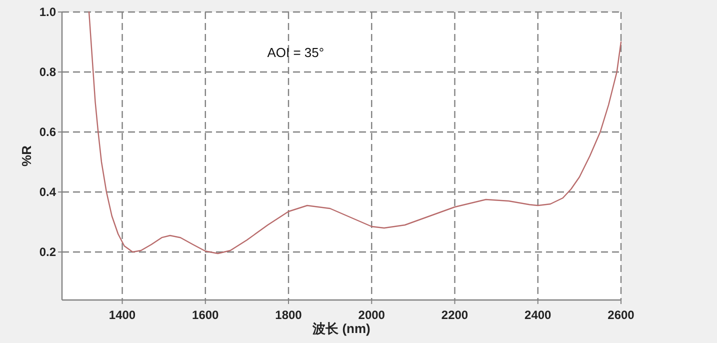 Image resolution: width=717 pixels, height=343 pixels. Describe the element at coordinates (47, 132) in the screenshot. I see `y-tick-label: 0.6` at that location.